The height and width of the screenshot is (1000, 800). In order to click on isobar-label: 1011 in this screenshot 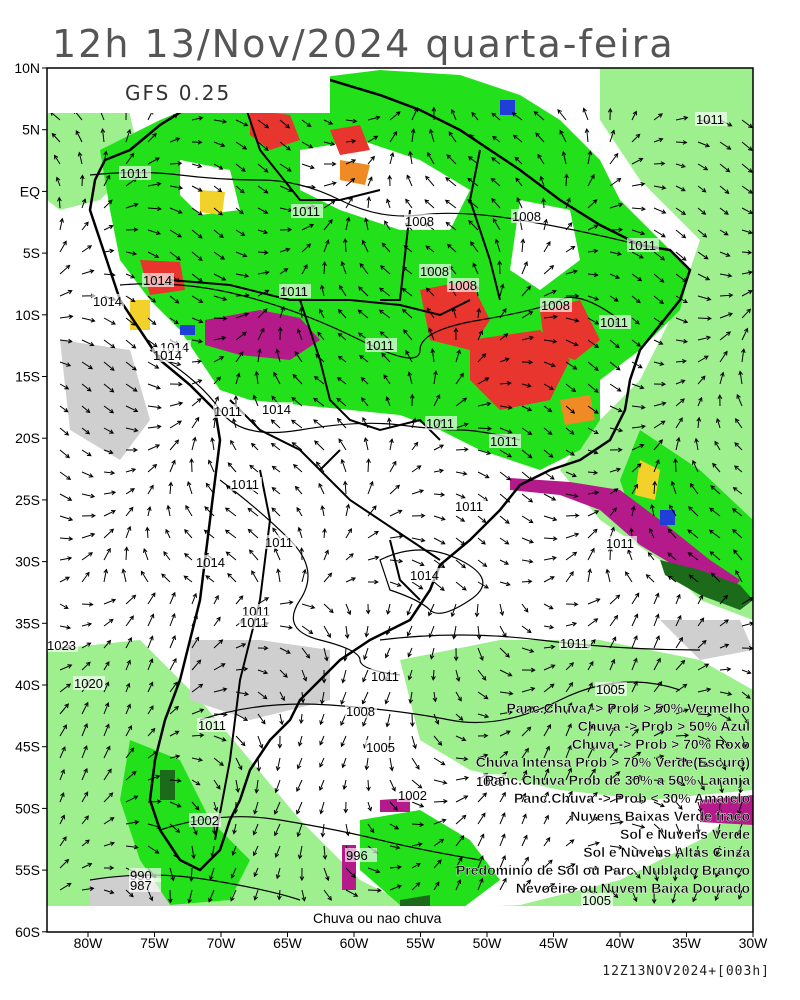, I will do `click(504, 441)`.